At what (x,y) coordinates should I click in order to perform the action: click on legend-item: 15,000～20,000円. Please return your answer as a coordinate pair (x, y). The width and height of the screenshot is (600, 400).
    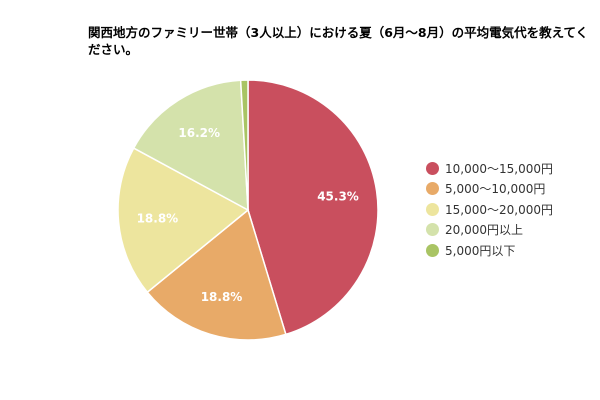
    Looking at the image, I should click on (489, 209).